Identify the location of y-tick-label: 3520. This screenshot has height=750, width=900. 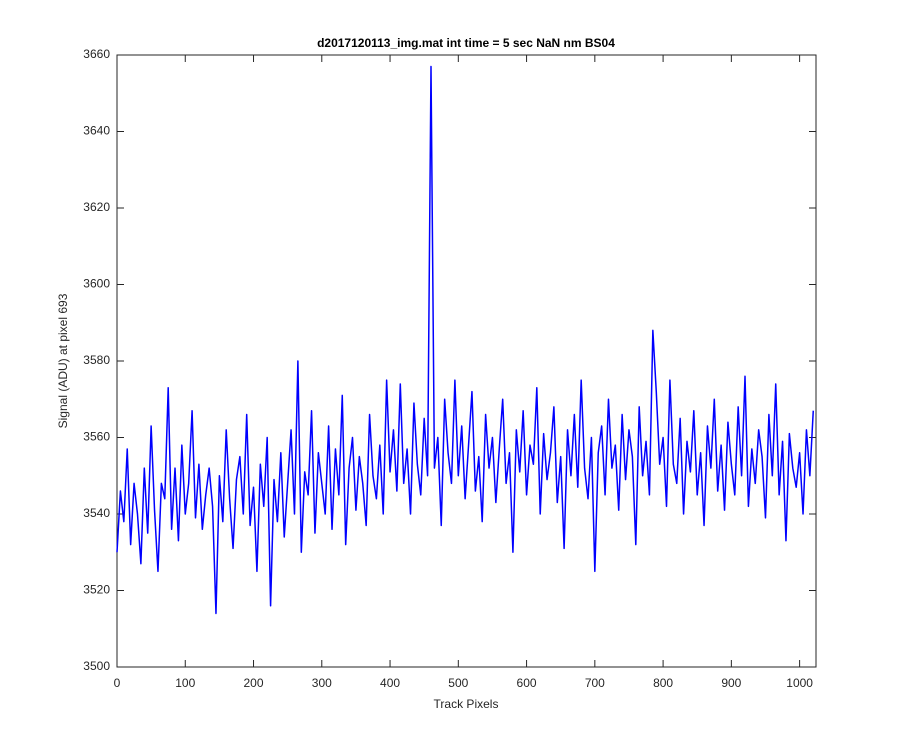
(96, 590).